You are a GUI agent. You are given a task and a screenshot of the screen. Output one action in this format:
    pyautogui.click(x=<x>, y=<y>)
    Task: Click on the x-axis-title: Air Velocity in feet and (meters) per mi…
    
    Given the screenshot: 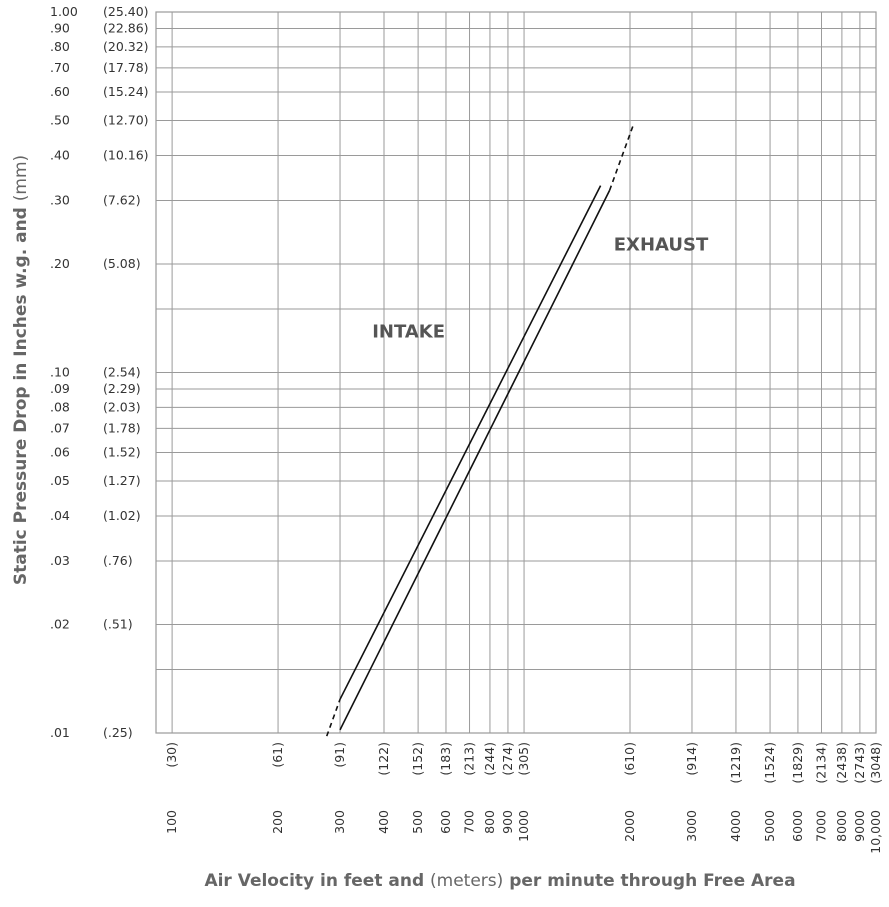 What is the action you would take?
    pyautogui.click(x=499, y=881)
    